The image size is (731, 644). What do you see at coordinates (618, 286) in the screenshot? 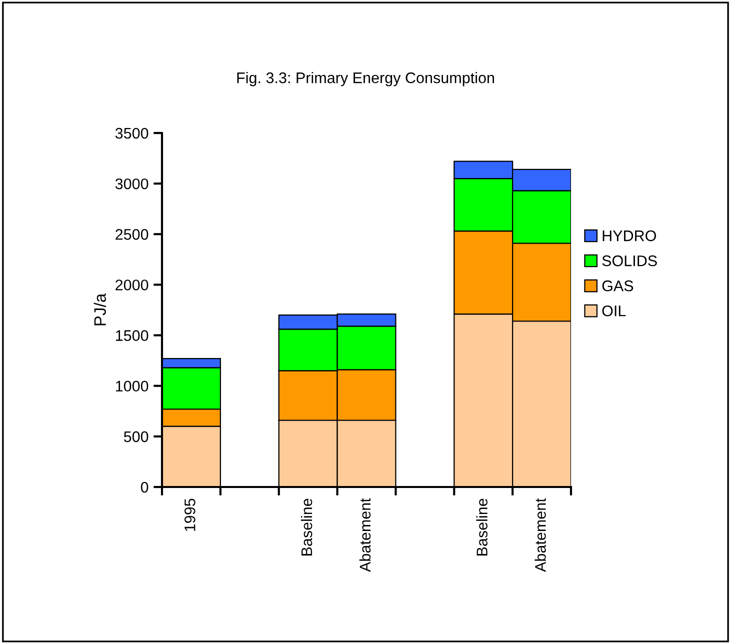
I see `legend-label: GAS` at bounding box center [618, 286].